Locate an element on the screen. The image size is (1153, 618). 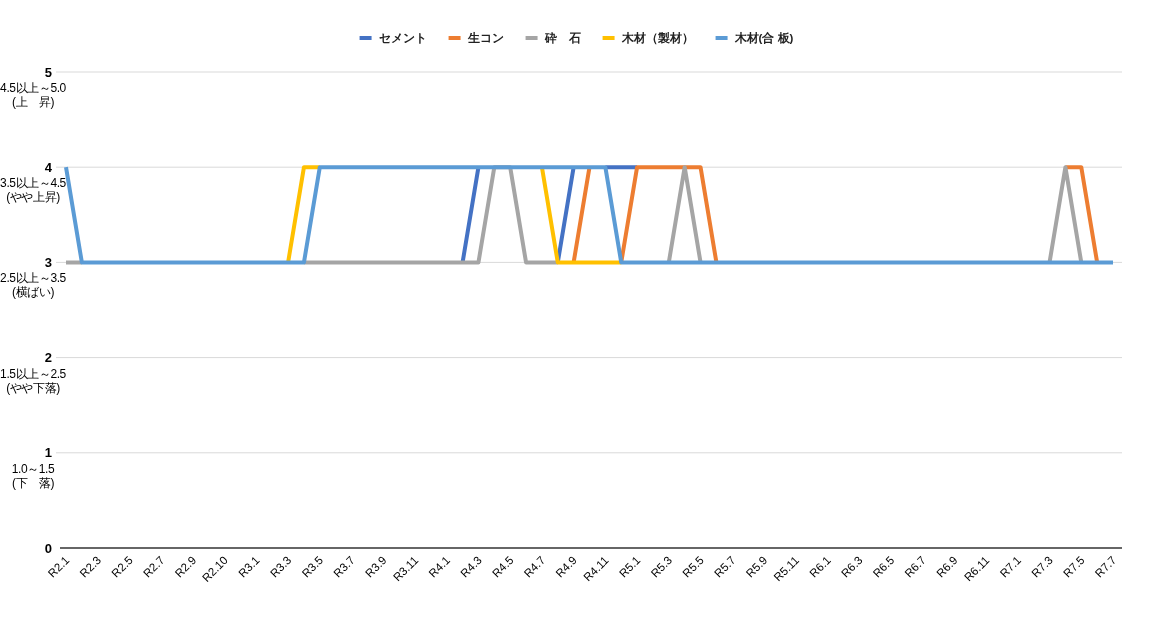
annotation: 2.5以上～3.5 (横ばい) is located at coordinates (33, 285).